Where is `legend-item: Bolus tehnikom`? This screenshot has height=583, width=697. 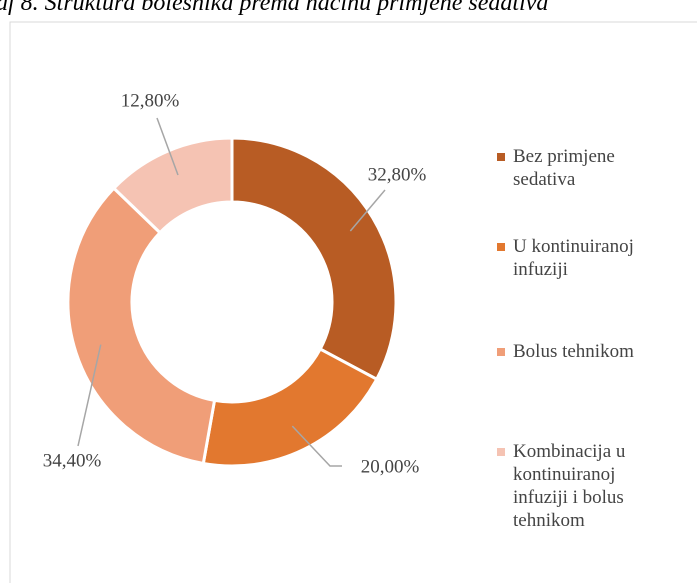 legend-item: Bolus tehnikom is located at coordinates (577, 351).